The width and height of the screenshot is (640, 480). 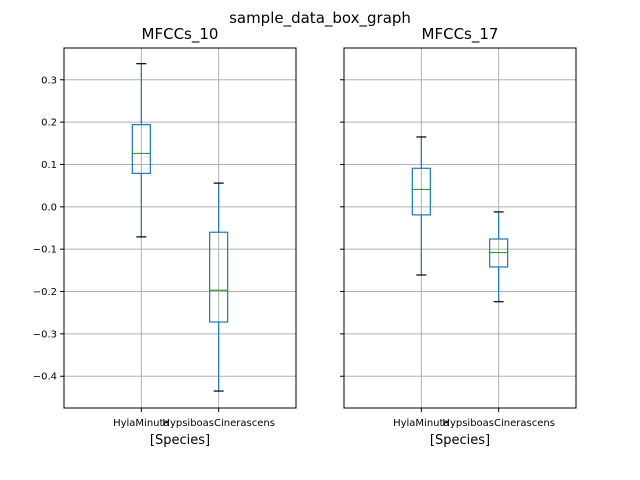 I want to click on y-tick-label: 0.2, so click(x=49, y=123).